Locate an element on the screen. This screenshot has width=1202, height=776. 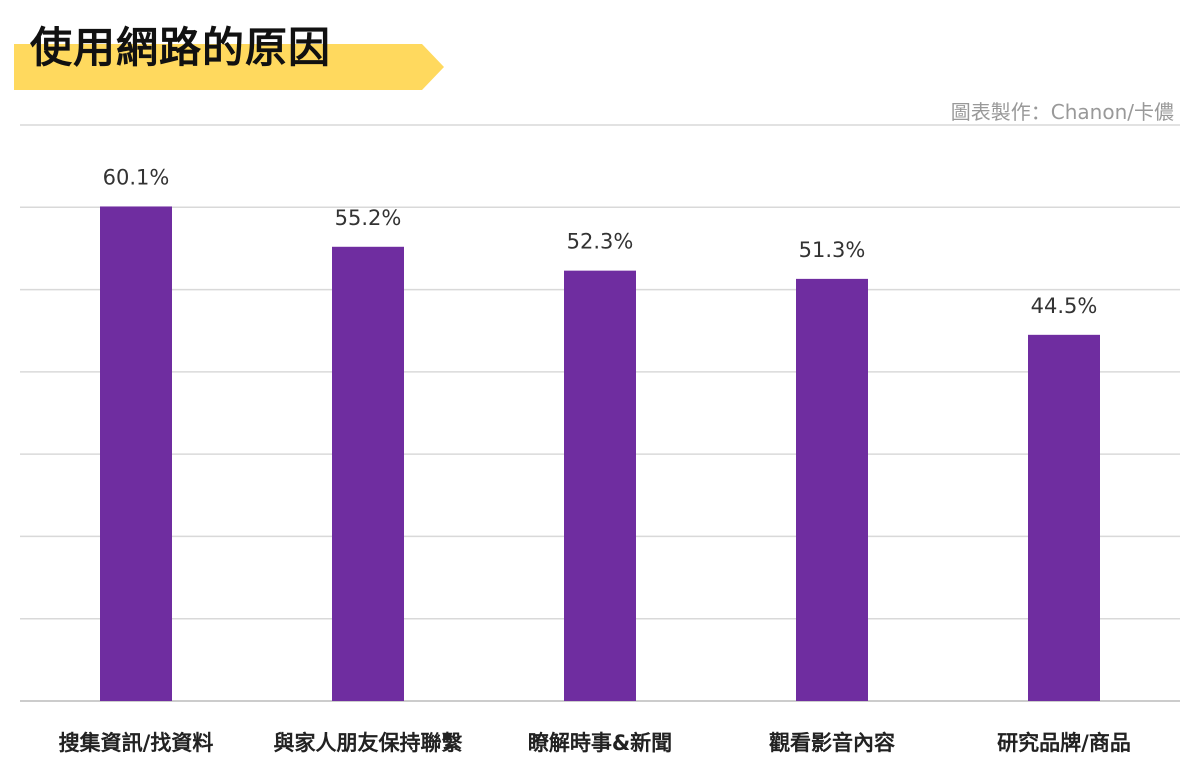
category-label: 搜集資訊/找資料 is located at coordinates (136, 743).